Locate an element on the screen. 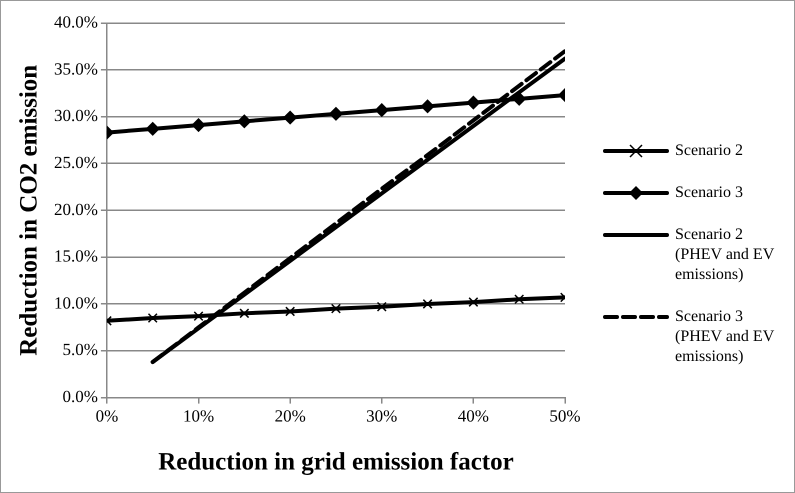 Image resolution: width=795 pixels, height=493 pixels. y-tick-label: 0.0% is located at coordinates (80, 396).